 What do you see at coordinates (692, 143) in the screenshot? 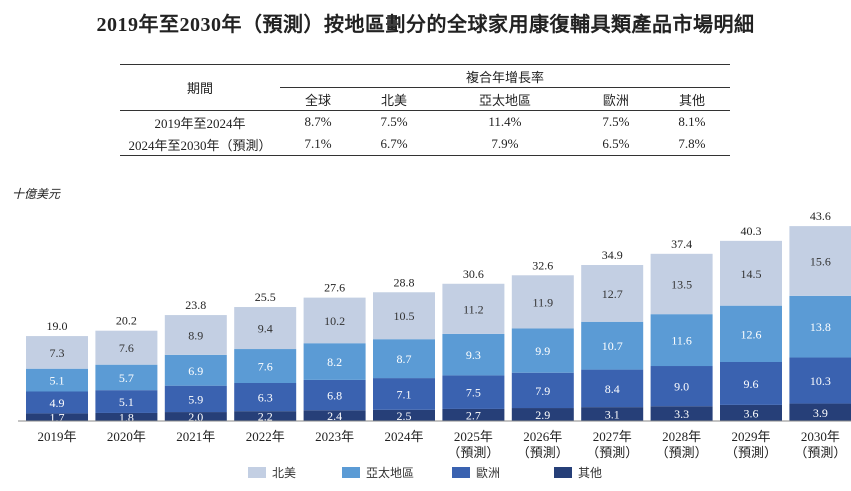
I see `cell: 7.8%` at bounding box center [692, 143].